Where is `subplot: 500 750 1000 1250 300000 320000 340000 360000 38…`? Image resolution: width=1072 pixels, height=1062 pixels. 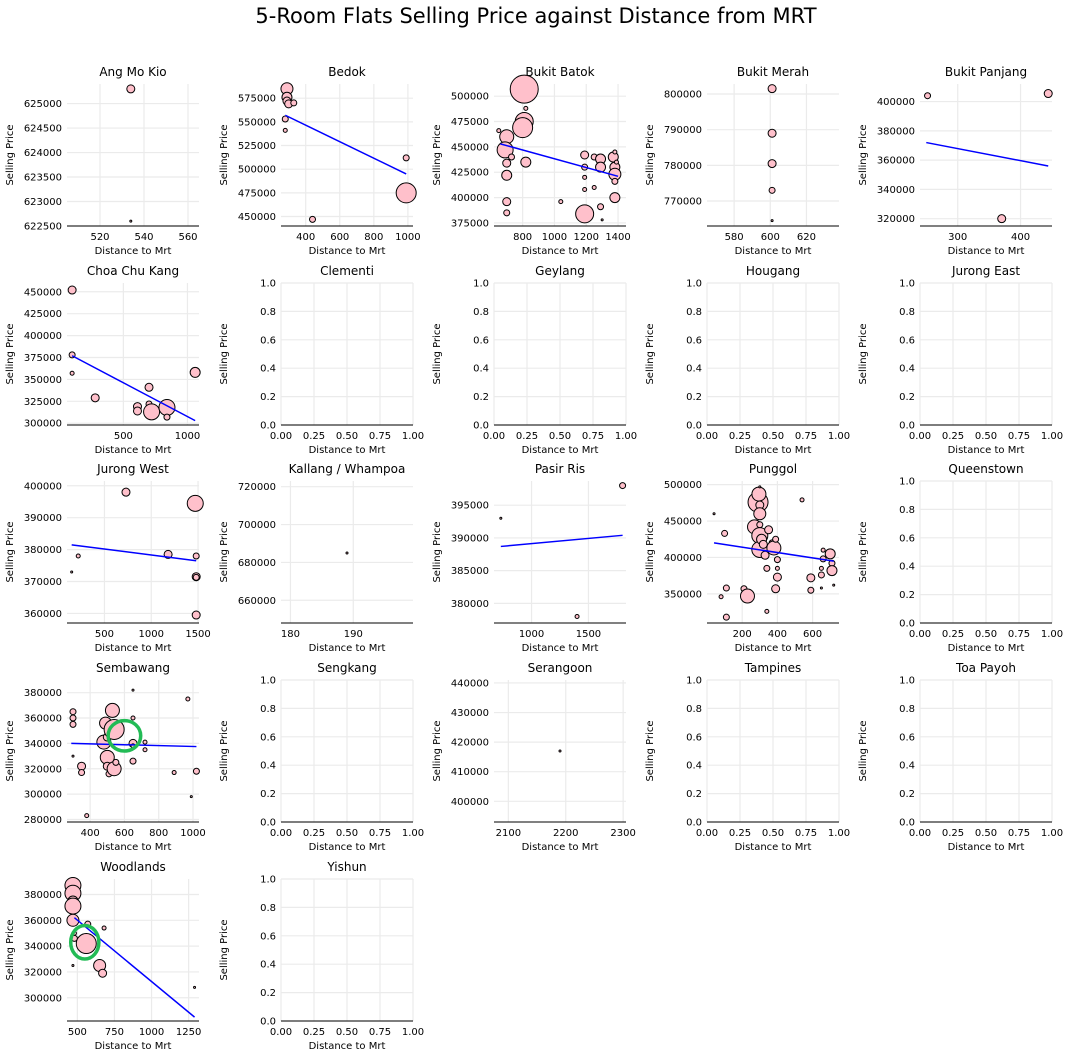
subplot: 500 750 1000 1250 300000 320000 340000 360000 38… is located at coordinates (103, 956).